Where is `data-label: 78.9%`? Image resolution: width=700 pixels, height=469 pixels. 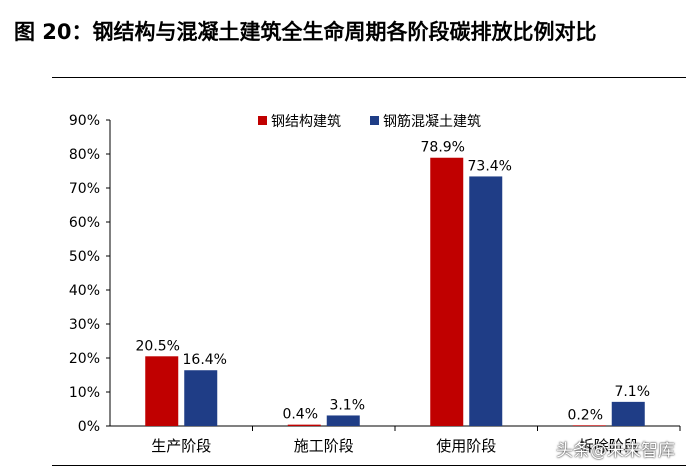 data-label: 78.9% is located at coordinates (443, 148).